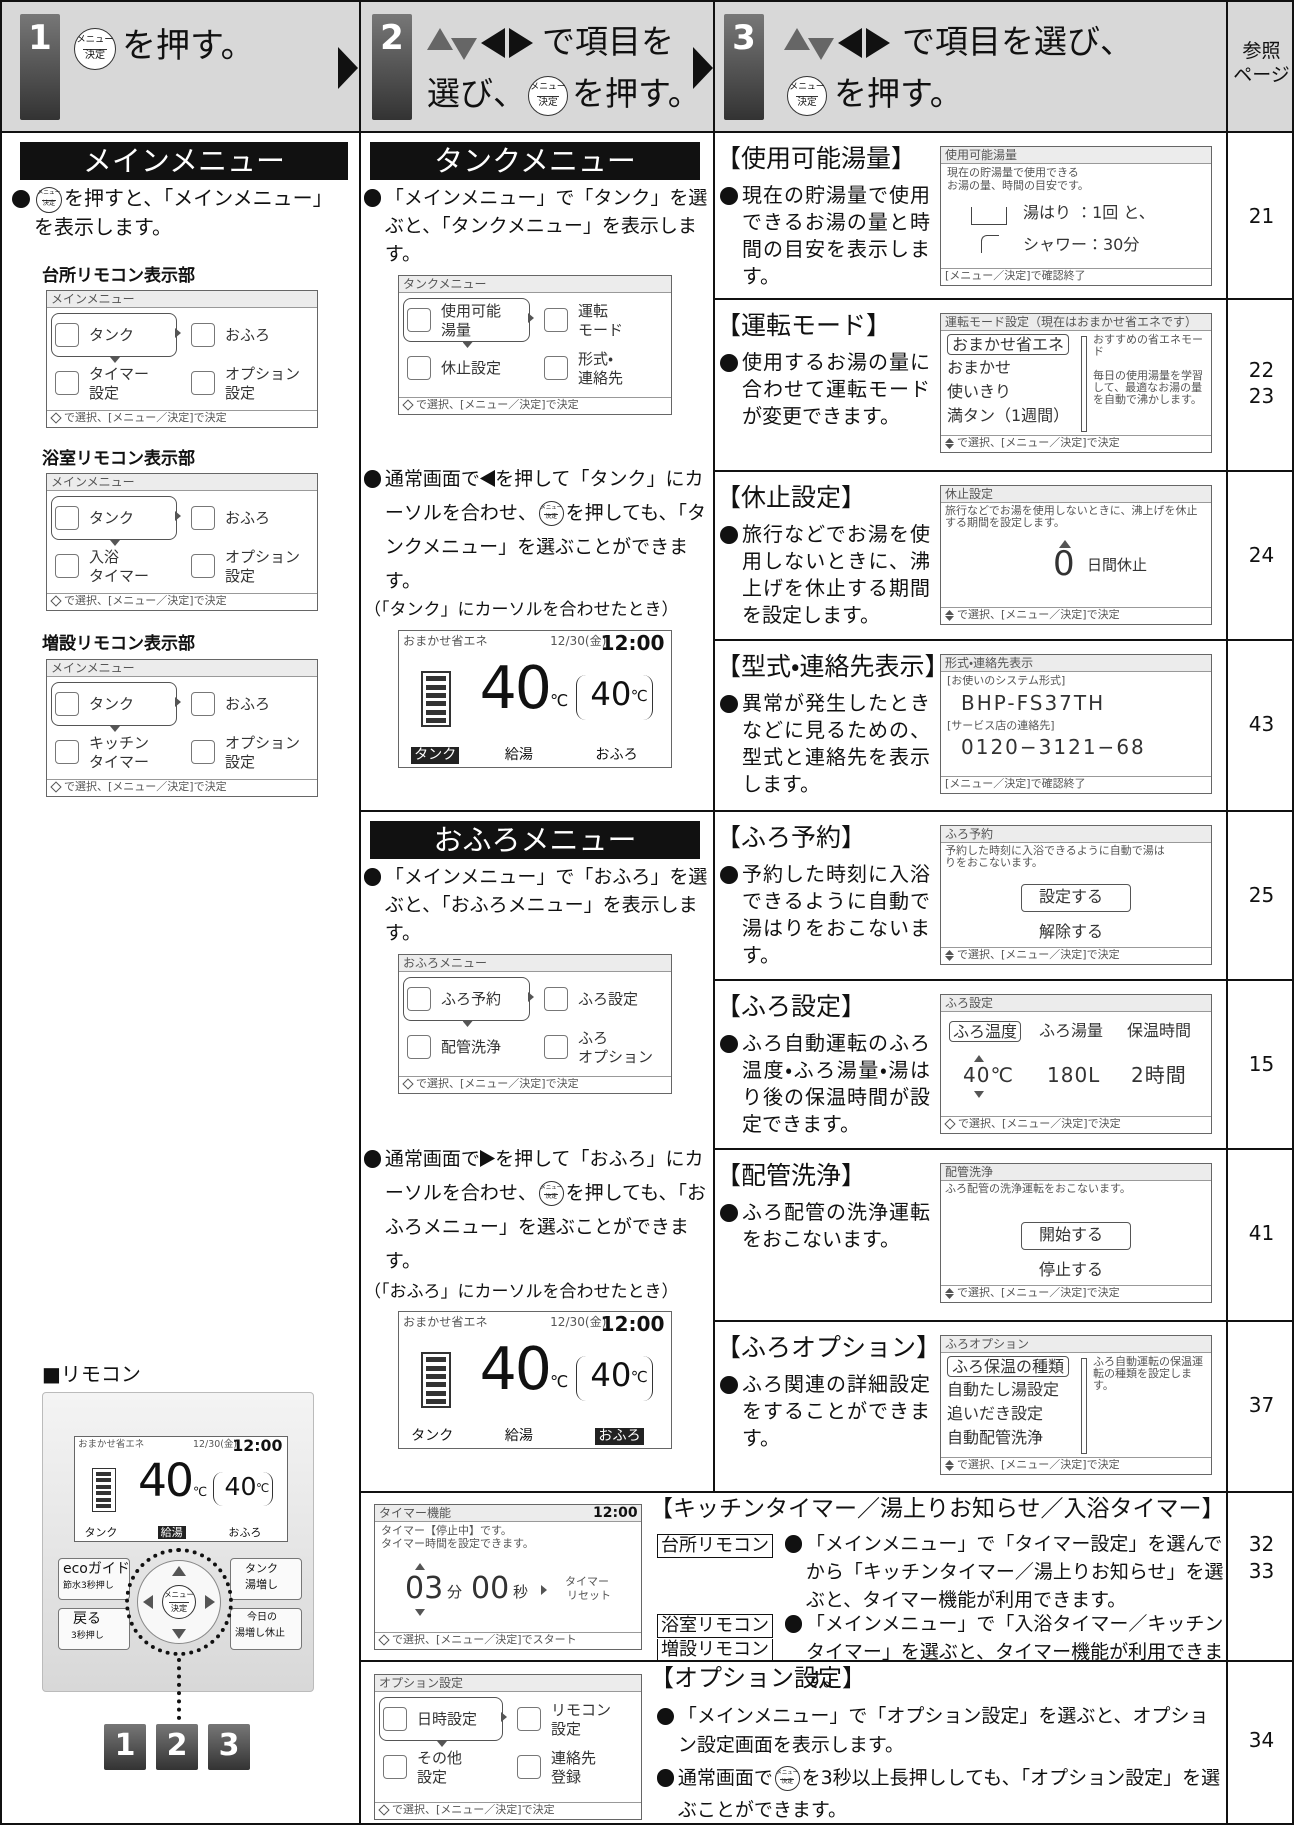 This screenshot has width=1294, height=1825. What do you see at coordinates (715, 1650) in the screenshot?
I see `text: 増設リモコン` at bounding box center [715, 1650].